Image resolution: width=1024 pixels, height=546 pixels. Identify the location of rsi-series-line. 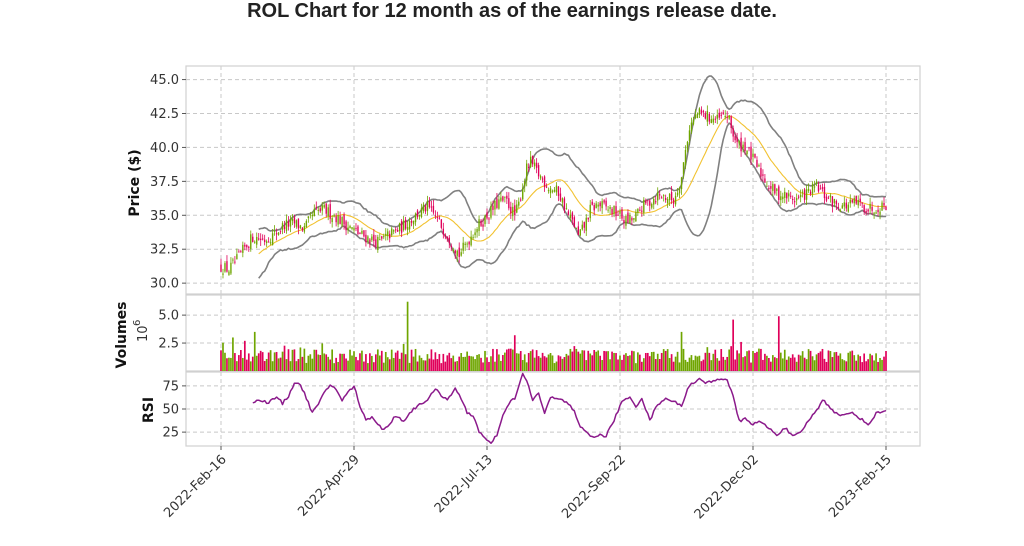
(569, 408).